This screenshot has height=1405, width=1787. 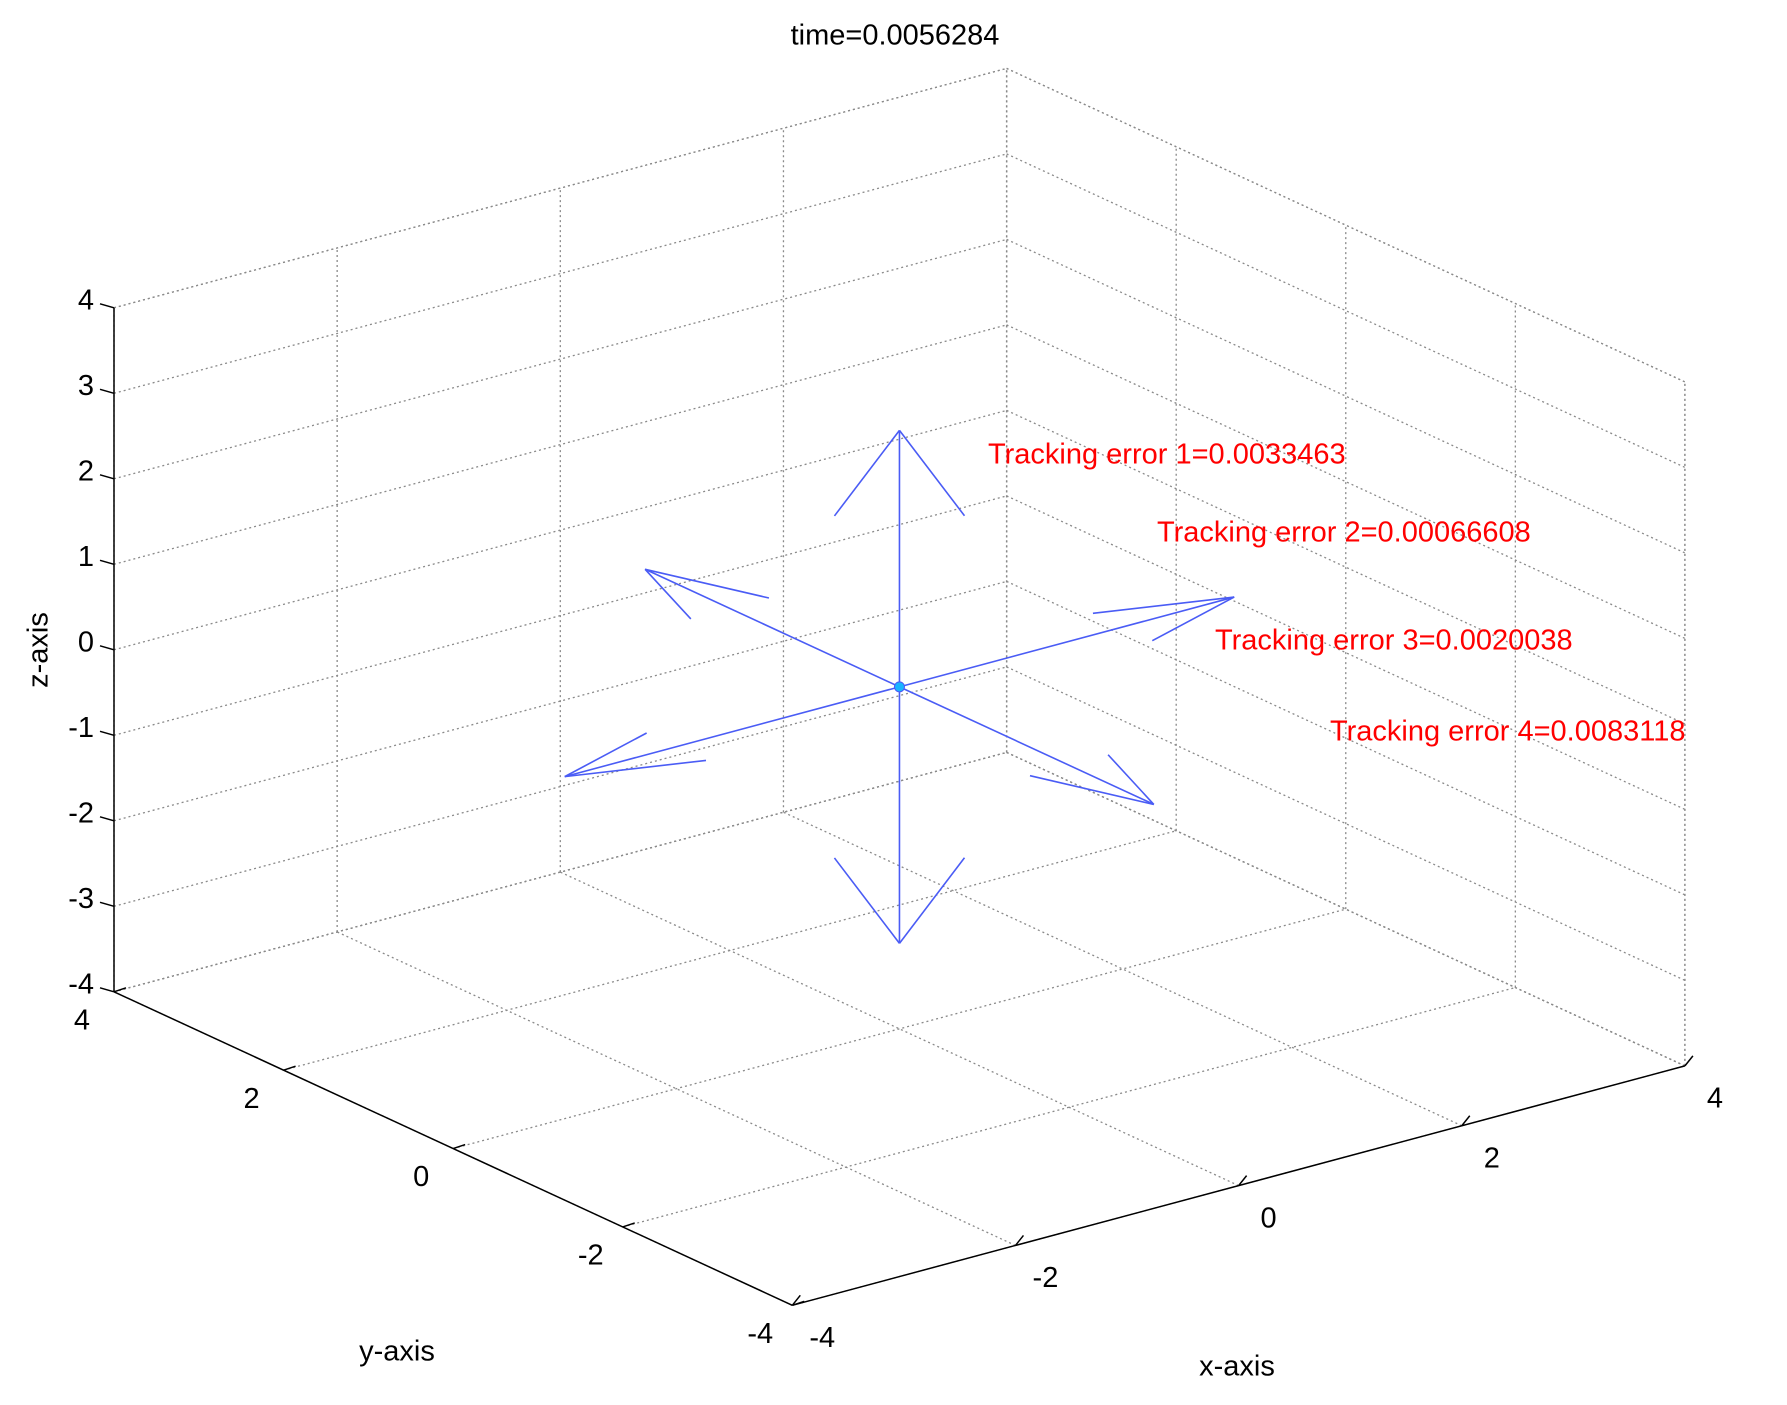 I want to click on annotation: Tracking error 2=0.00066608, so click(x=1344, y=533).